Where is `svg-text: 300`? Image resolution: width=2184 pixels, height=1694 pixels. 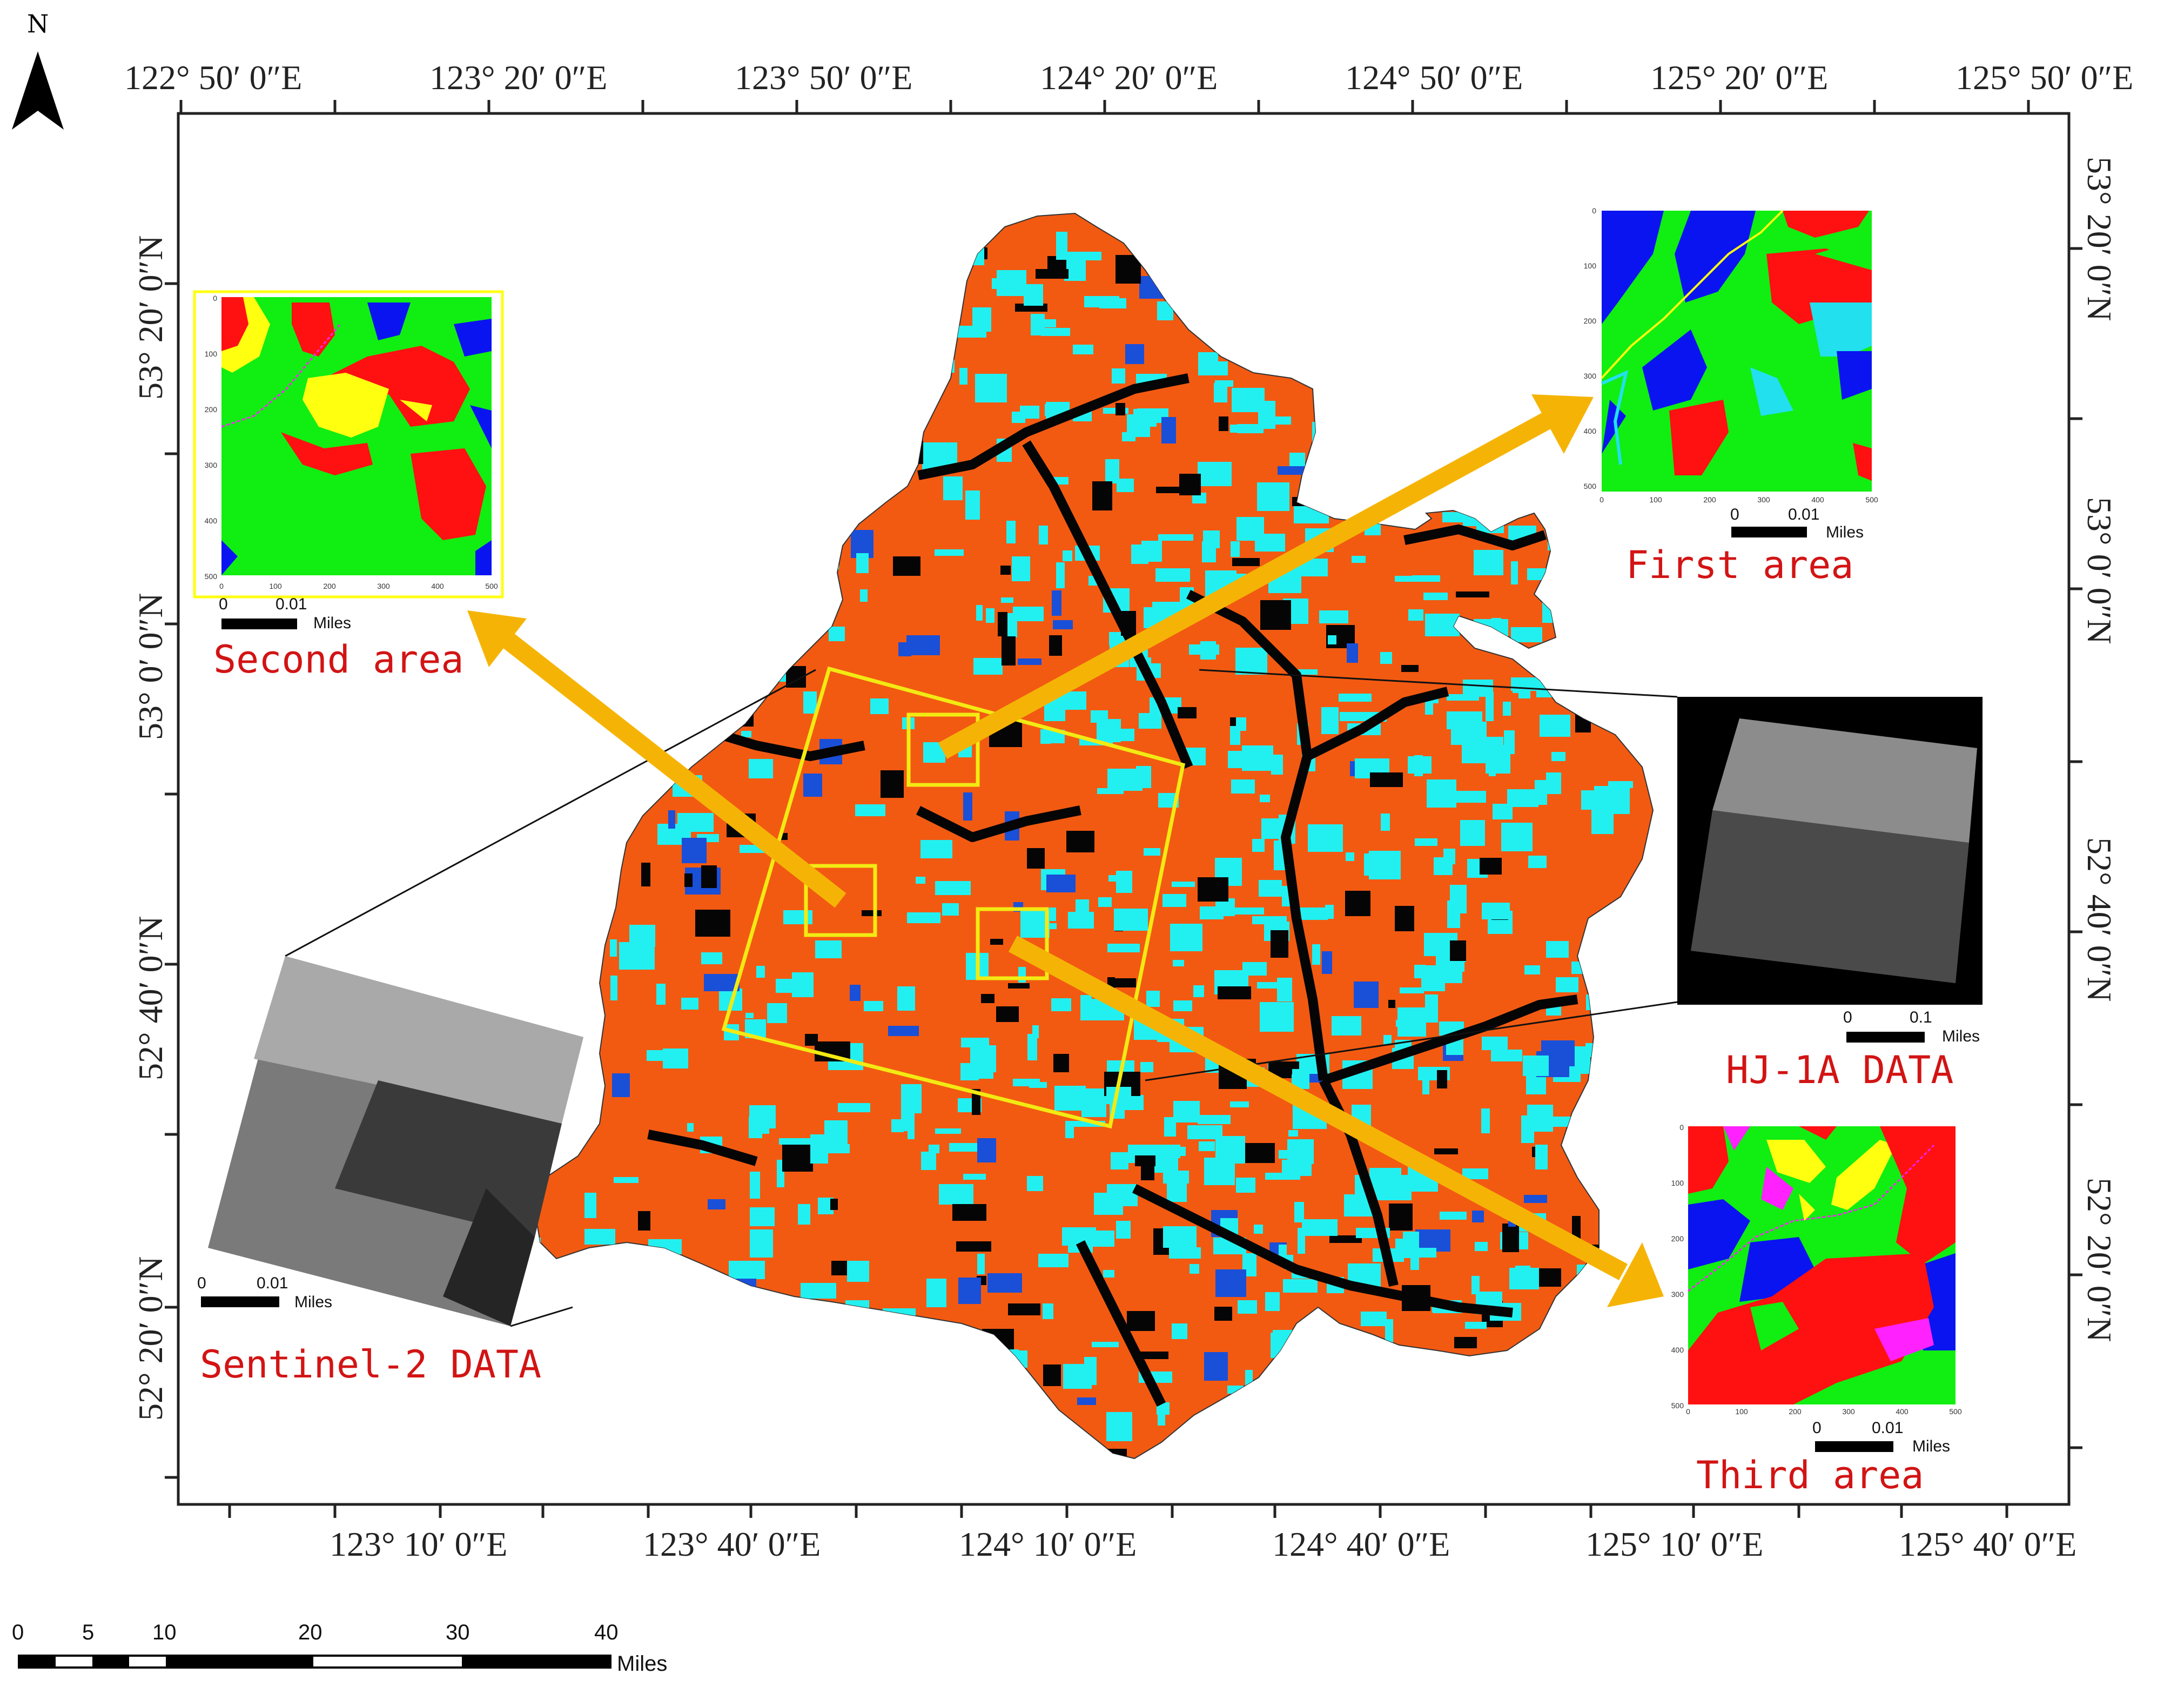 svg-text: 300 is located at coordinates (1590, 376).